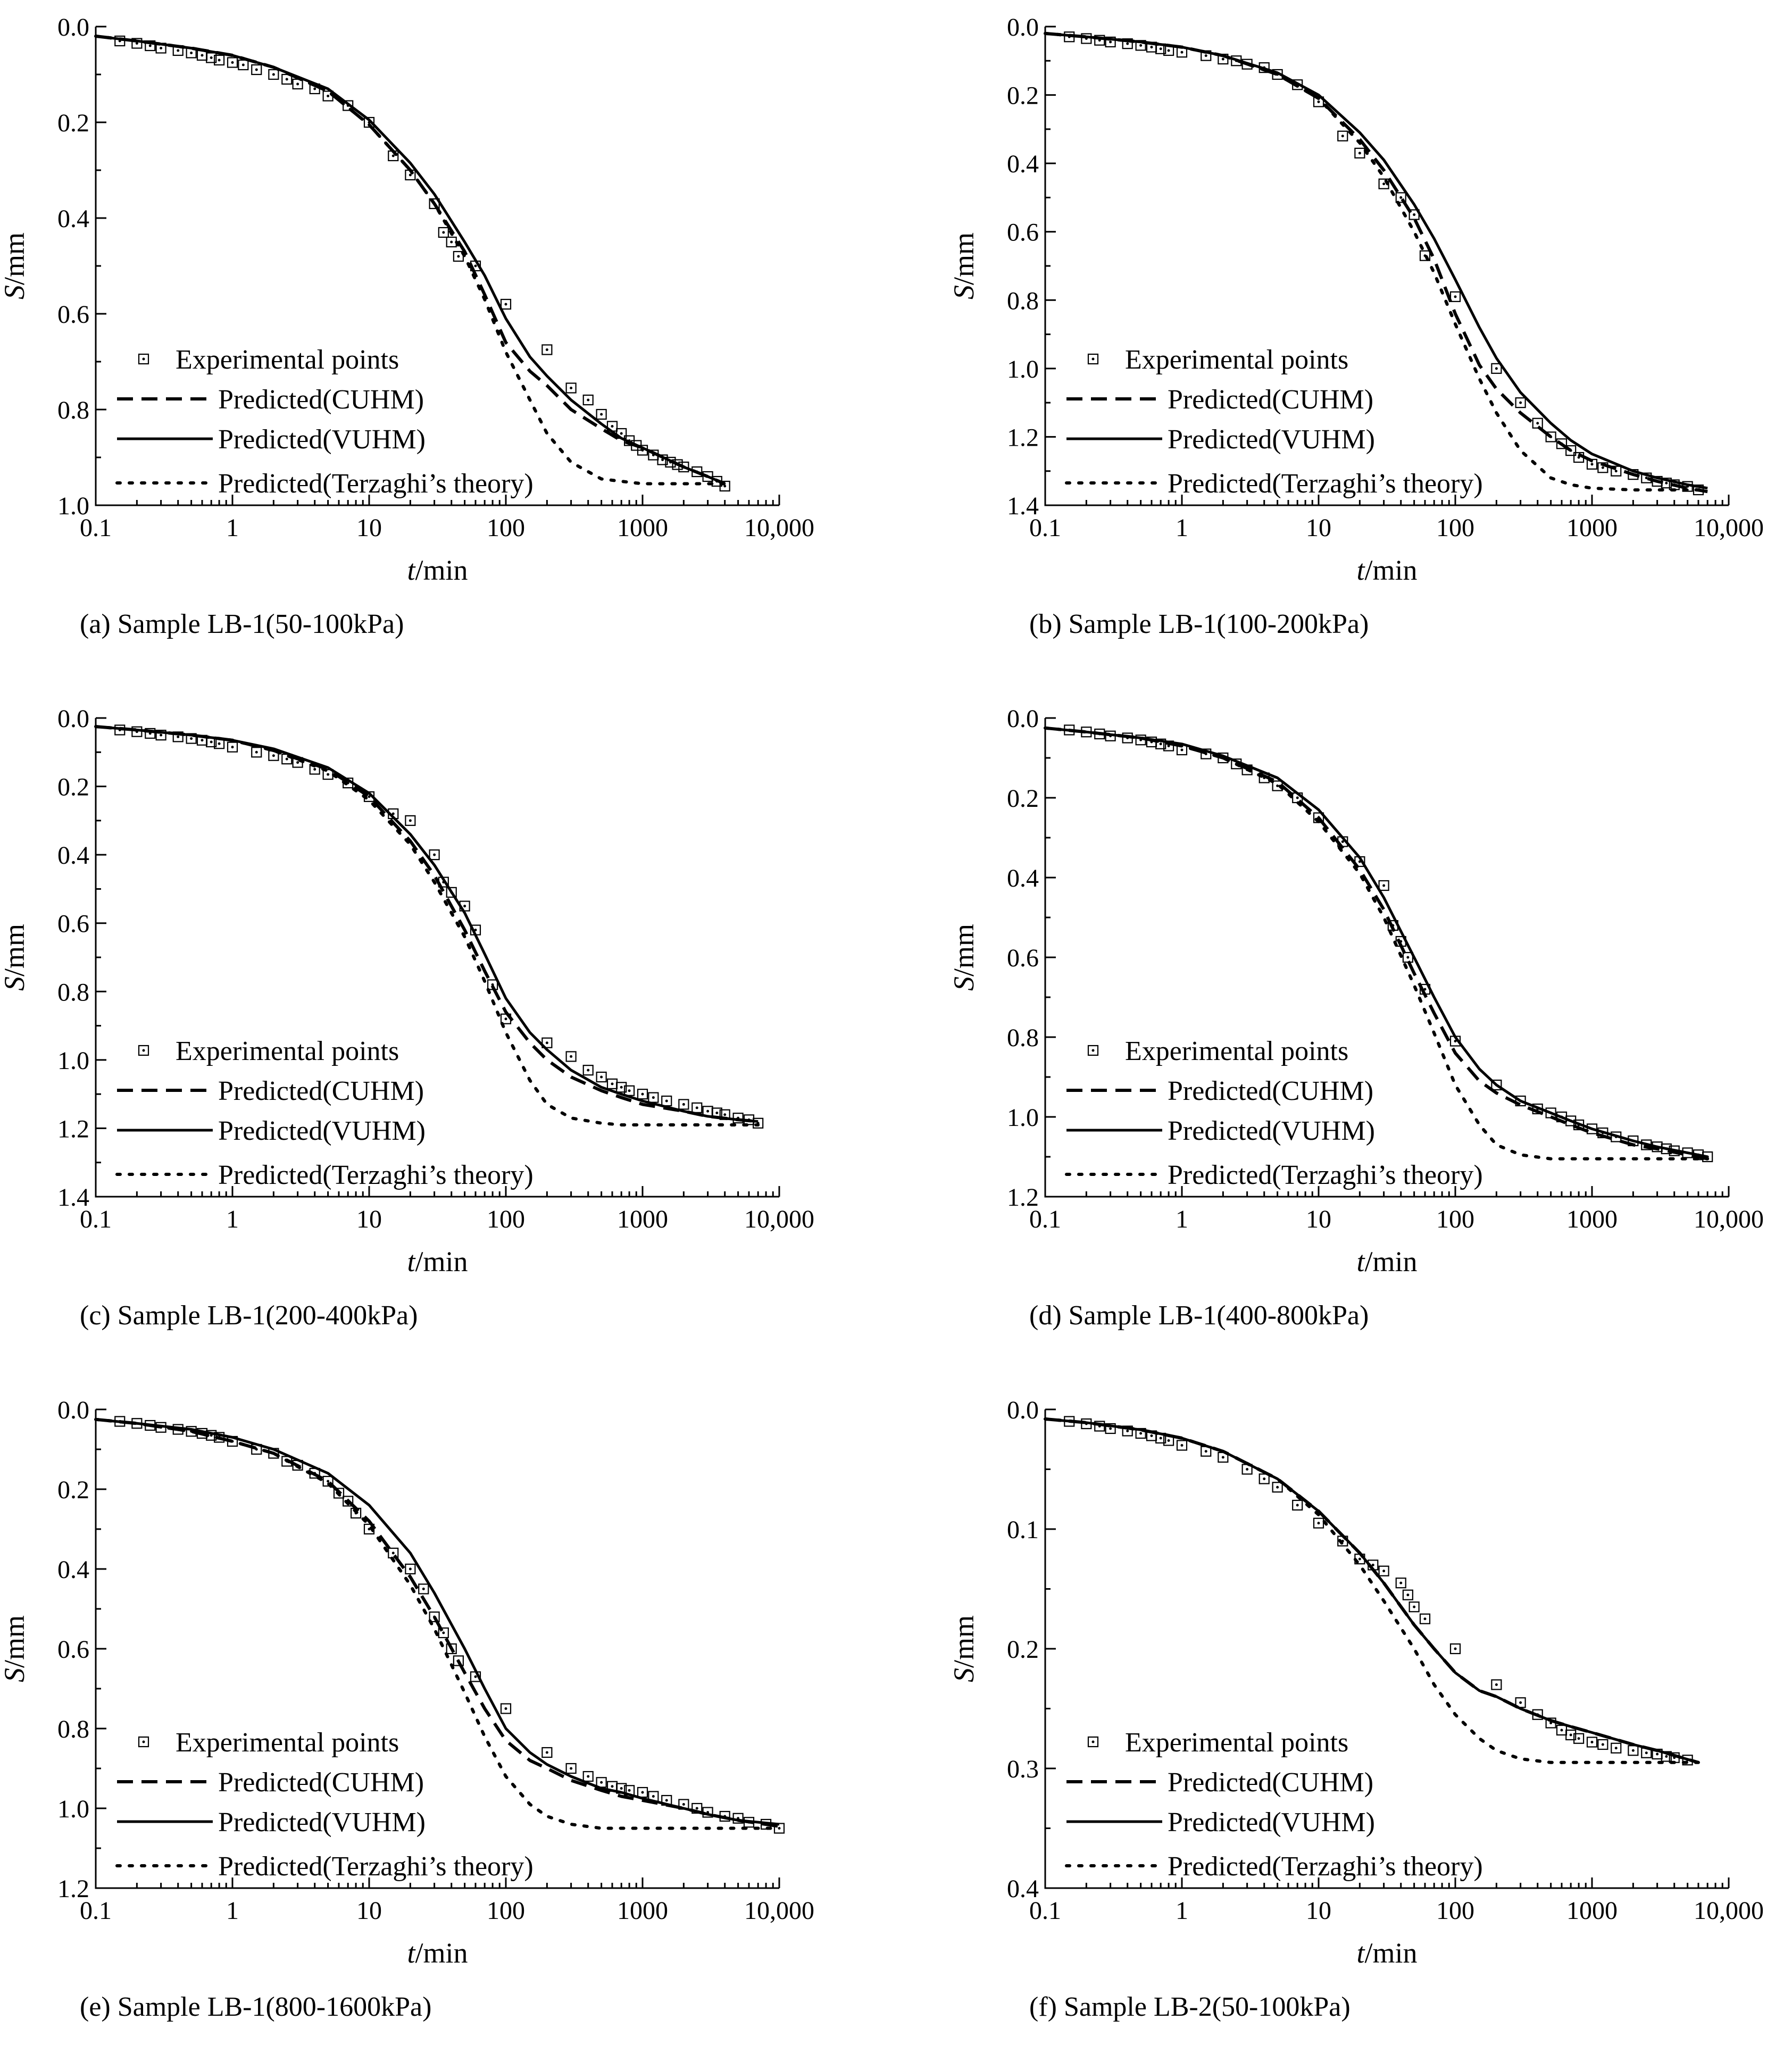 This screenshot has height=2045, width=1792. I want to click on legend-experimental-dot, so click(1093, 359).